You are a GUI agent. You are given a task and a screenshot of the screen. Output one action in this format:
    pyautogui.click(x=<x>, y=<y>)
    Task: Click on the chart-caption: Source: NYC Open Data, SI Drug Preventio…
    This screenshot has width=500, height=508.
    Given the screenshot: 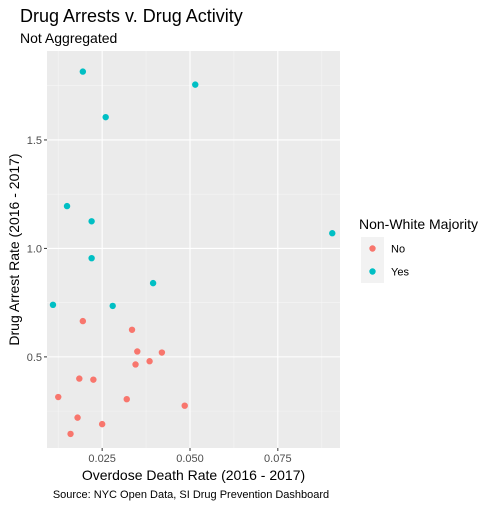 What is the action you would take?
    pyautogui.click(x=191, y=495)
    